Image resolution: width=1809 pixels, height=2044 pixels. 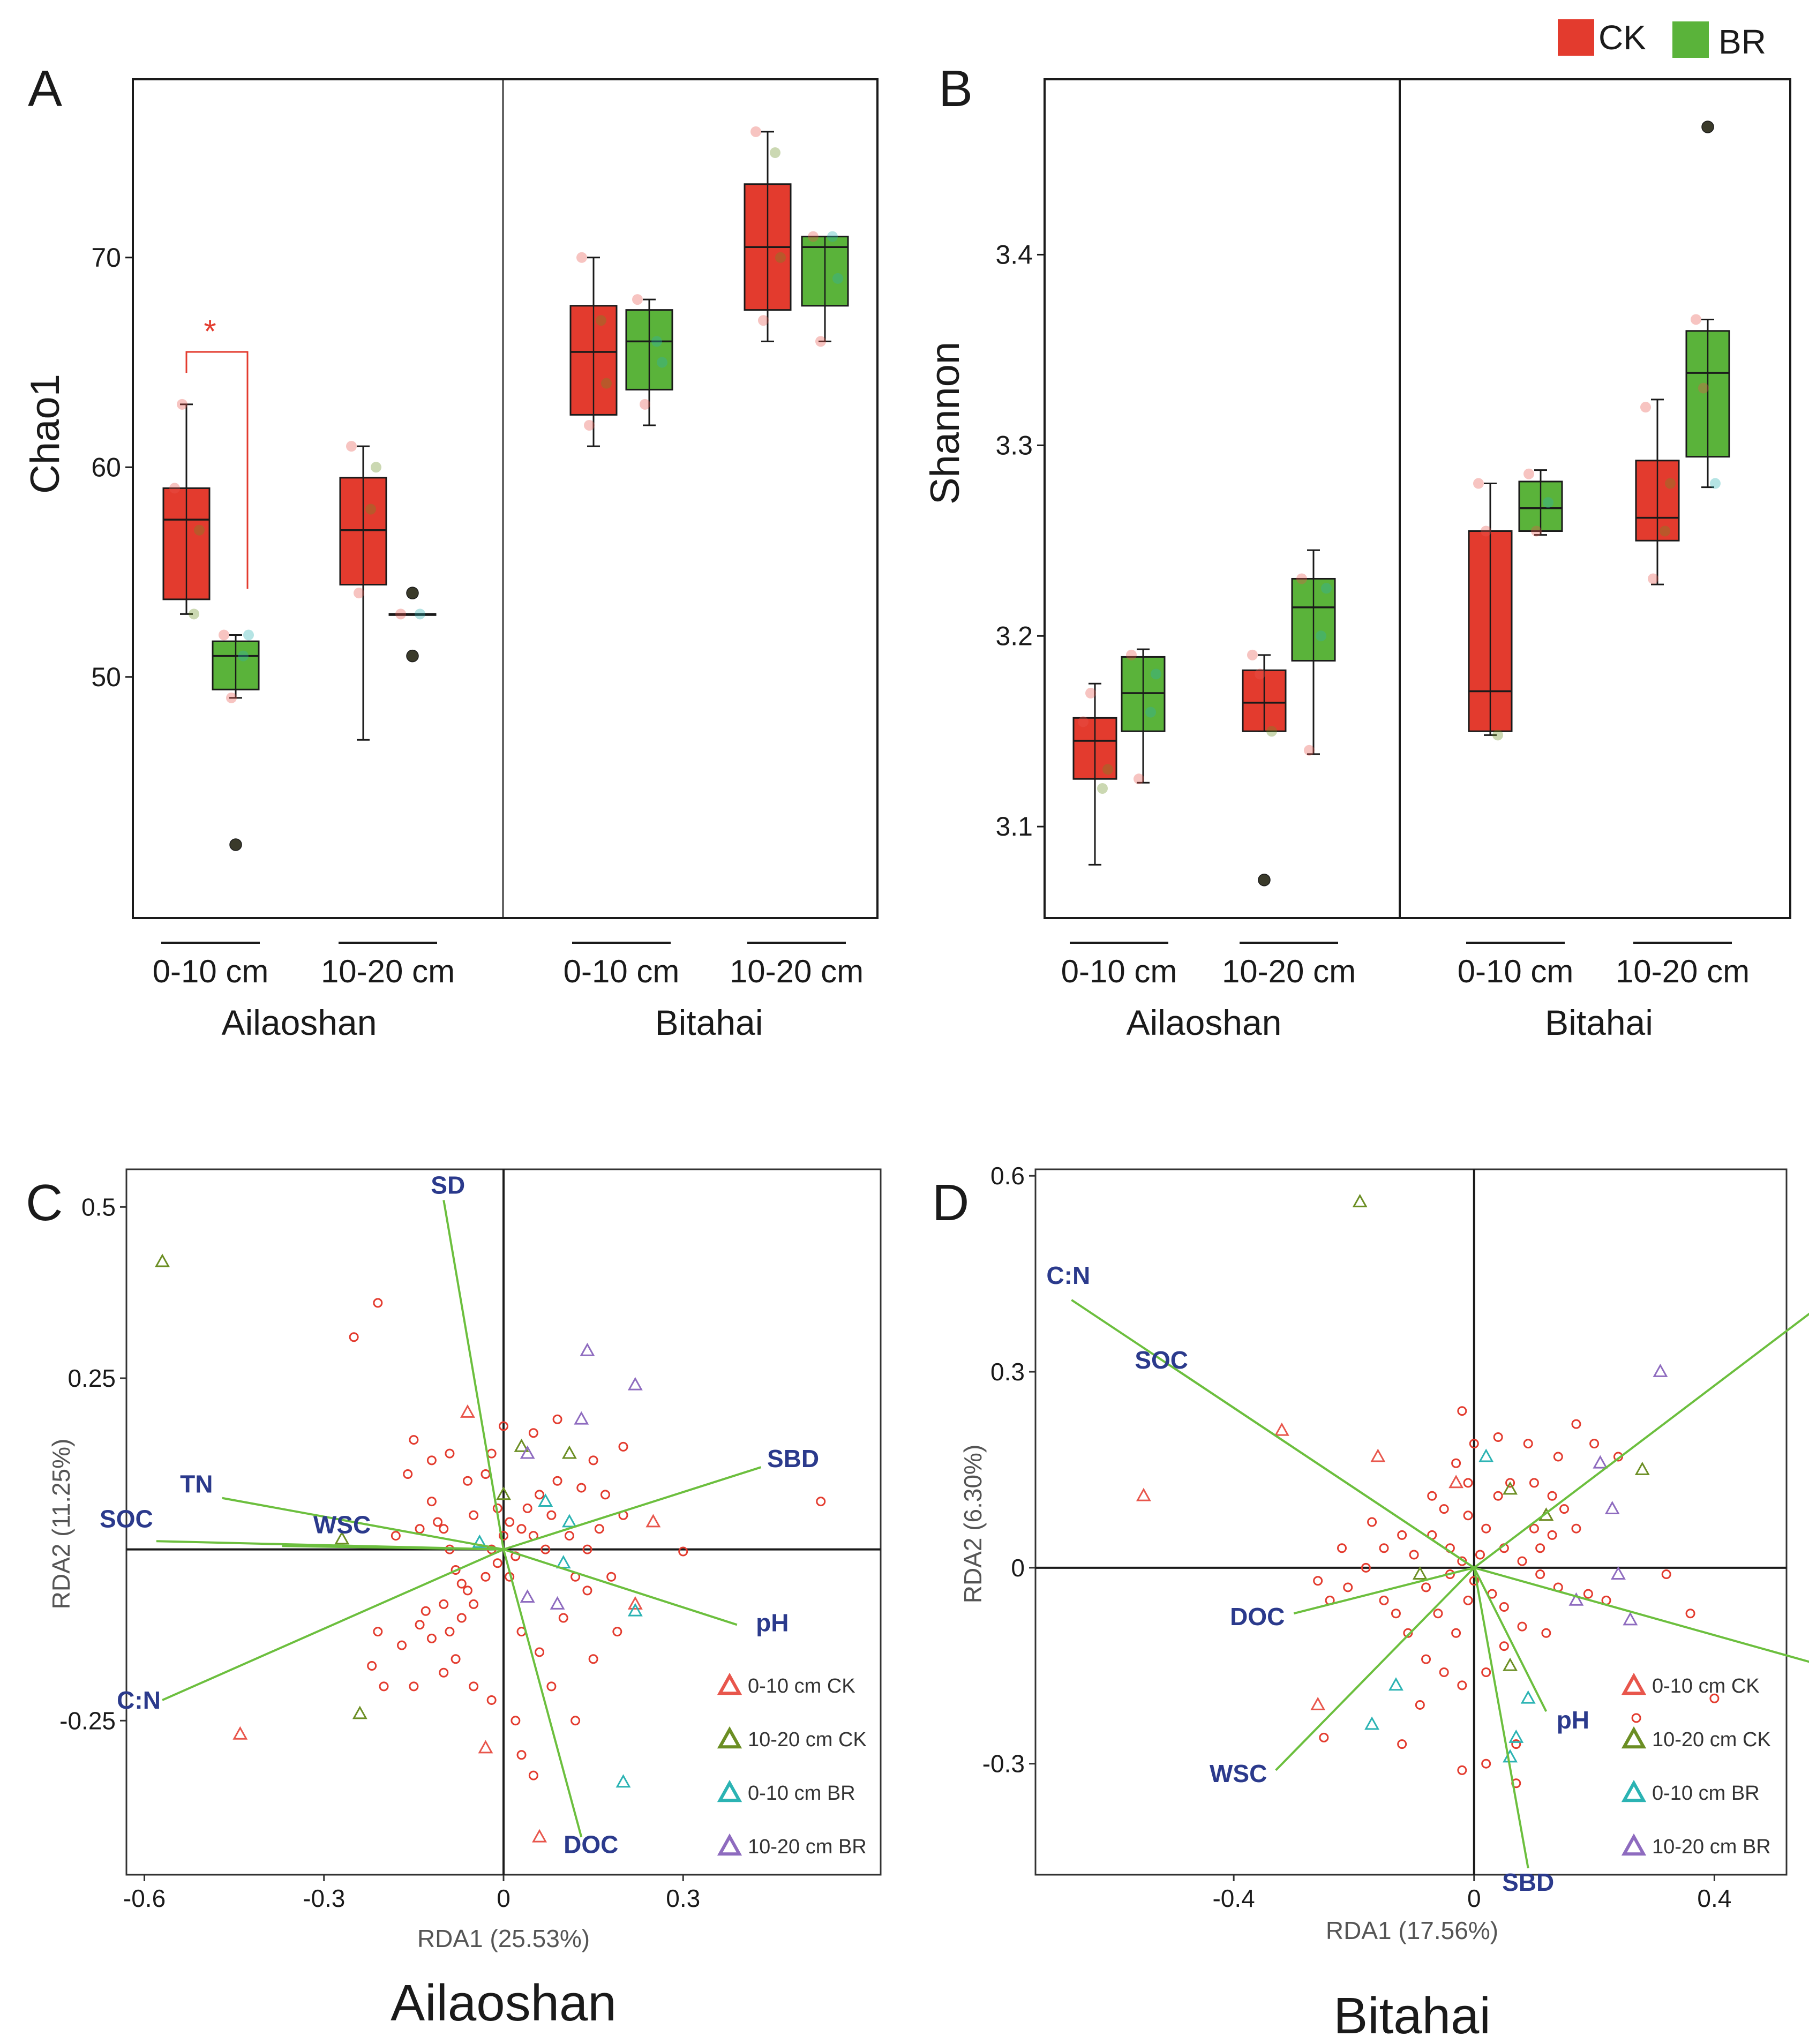 What do you see at coordinates (1412, 2015) in the screenshot?
I see `panel-d-site-title: Bitahai` at bounding box center [1412, 2015].